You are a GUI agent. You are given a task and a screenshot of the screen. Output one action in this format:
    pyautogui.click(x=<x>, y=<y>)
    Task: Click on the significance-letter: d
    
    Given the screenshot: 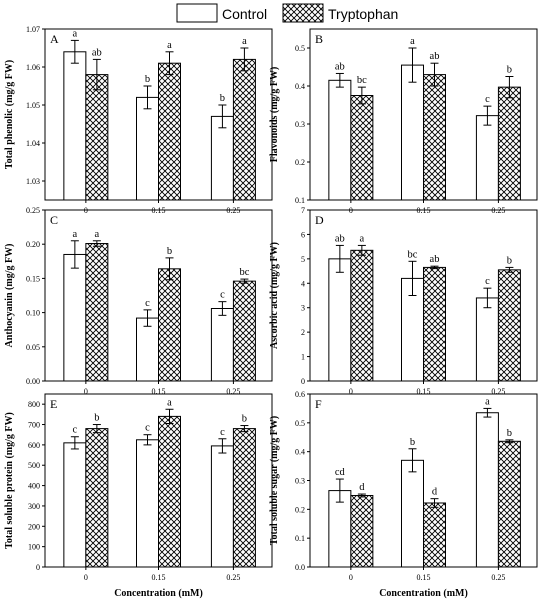 What is the action you would take?
    pyautogui.click(x=435, y=492)
    